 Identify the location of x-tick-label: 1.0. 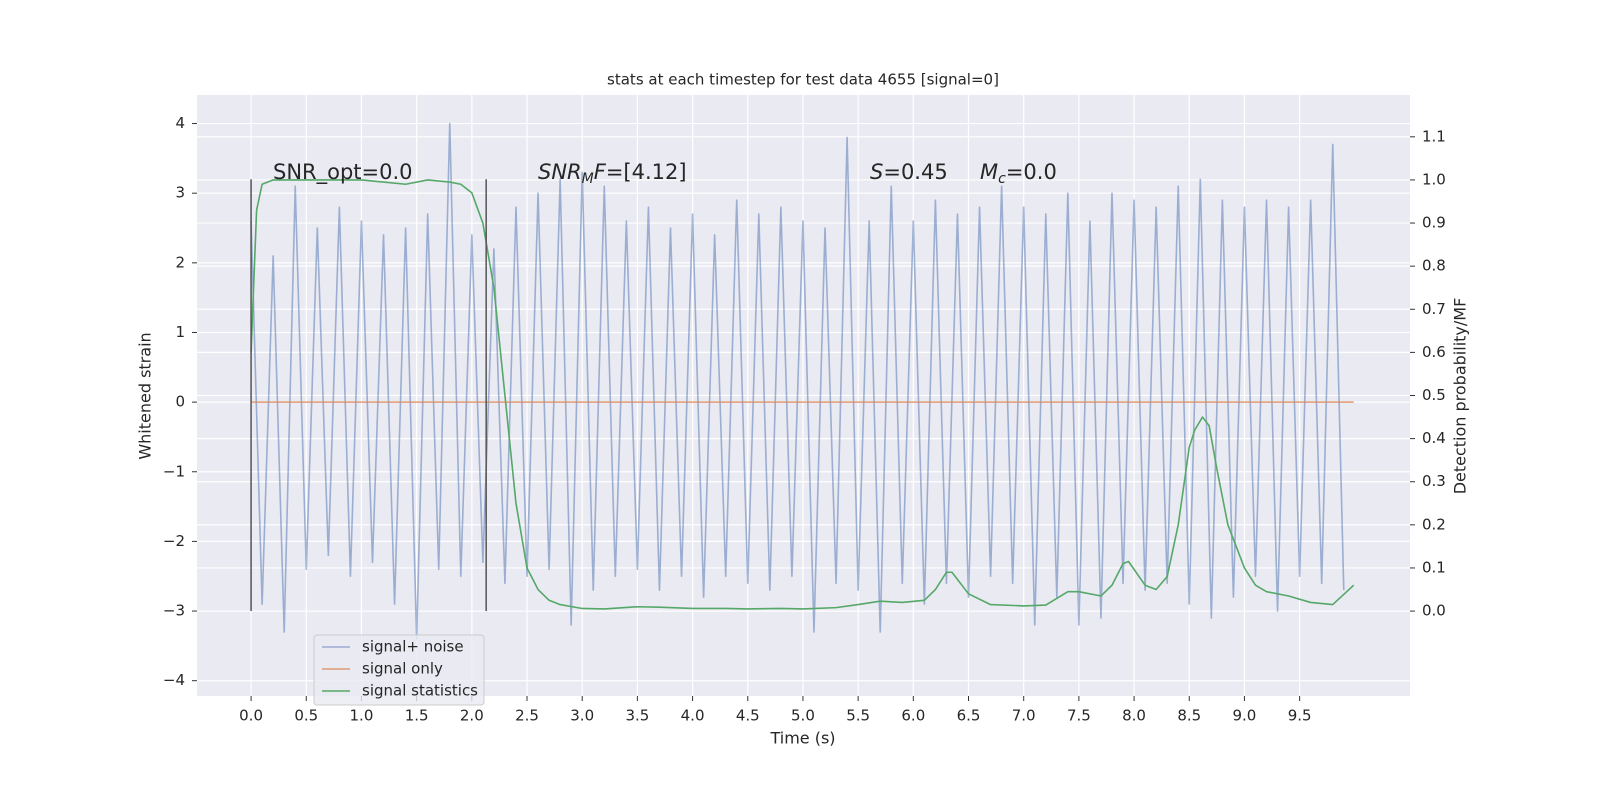
(362, 716).